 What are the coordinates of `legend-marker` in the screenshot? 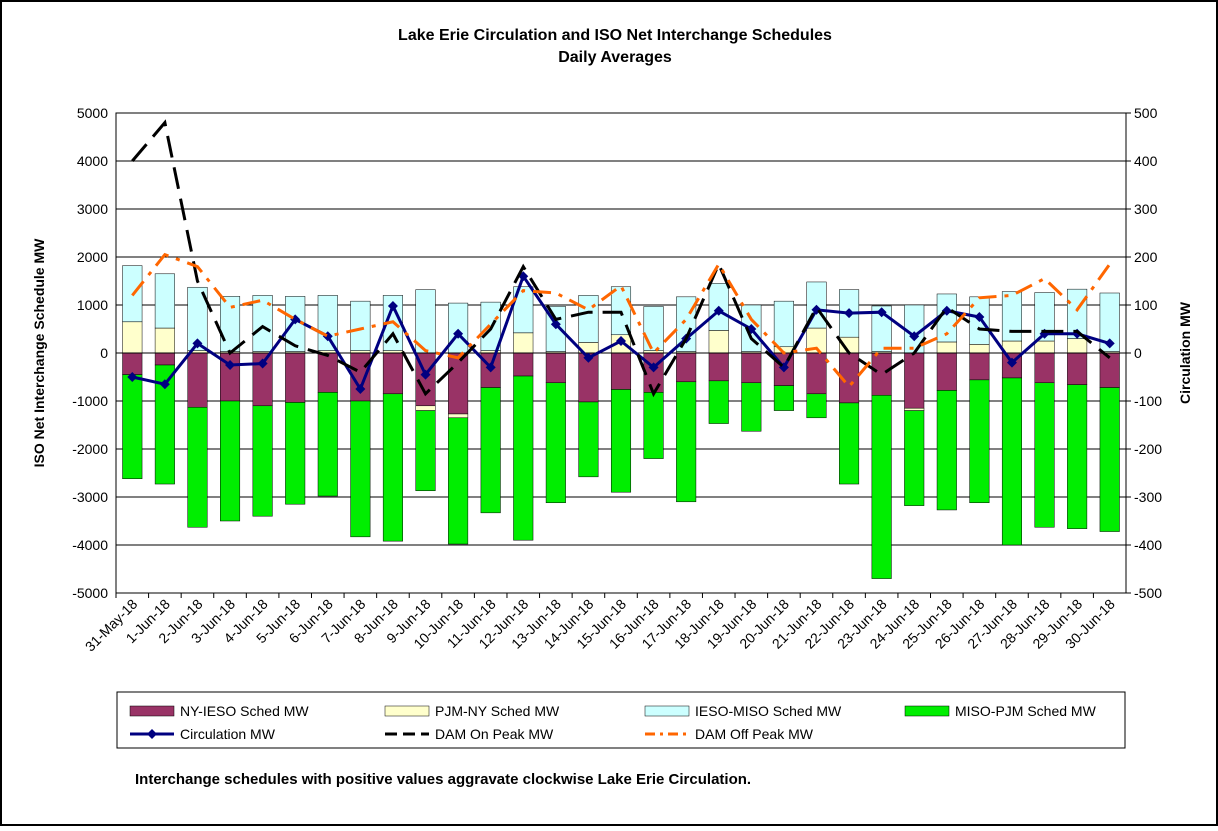 It's located at (152, 734).